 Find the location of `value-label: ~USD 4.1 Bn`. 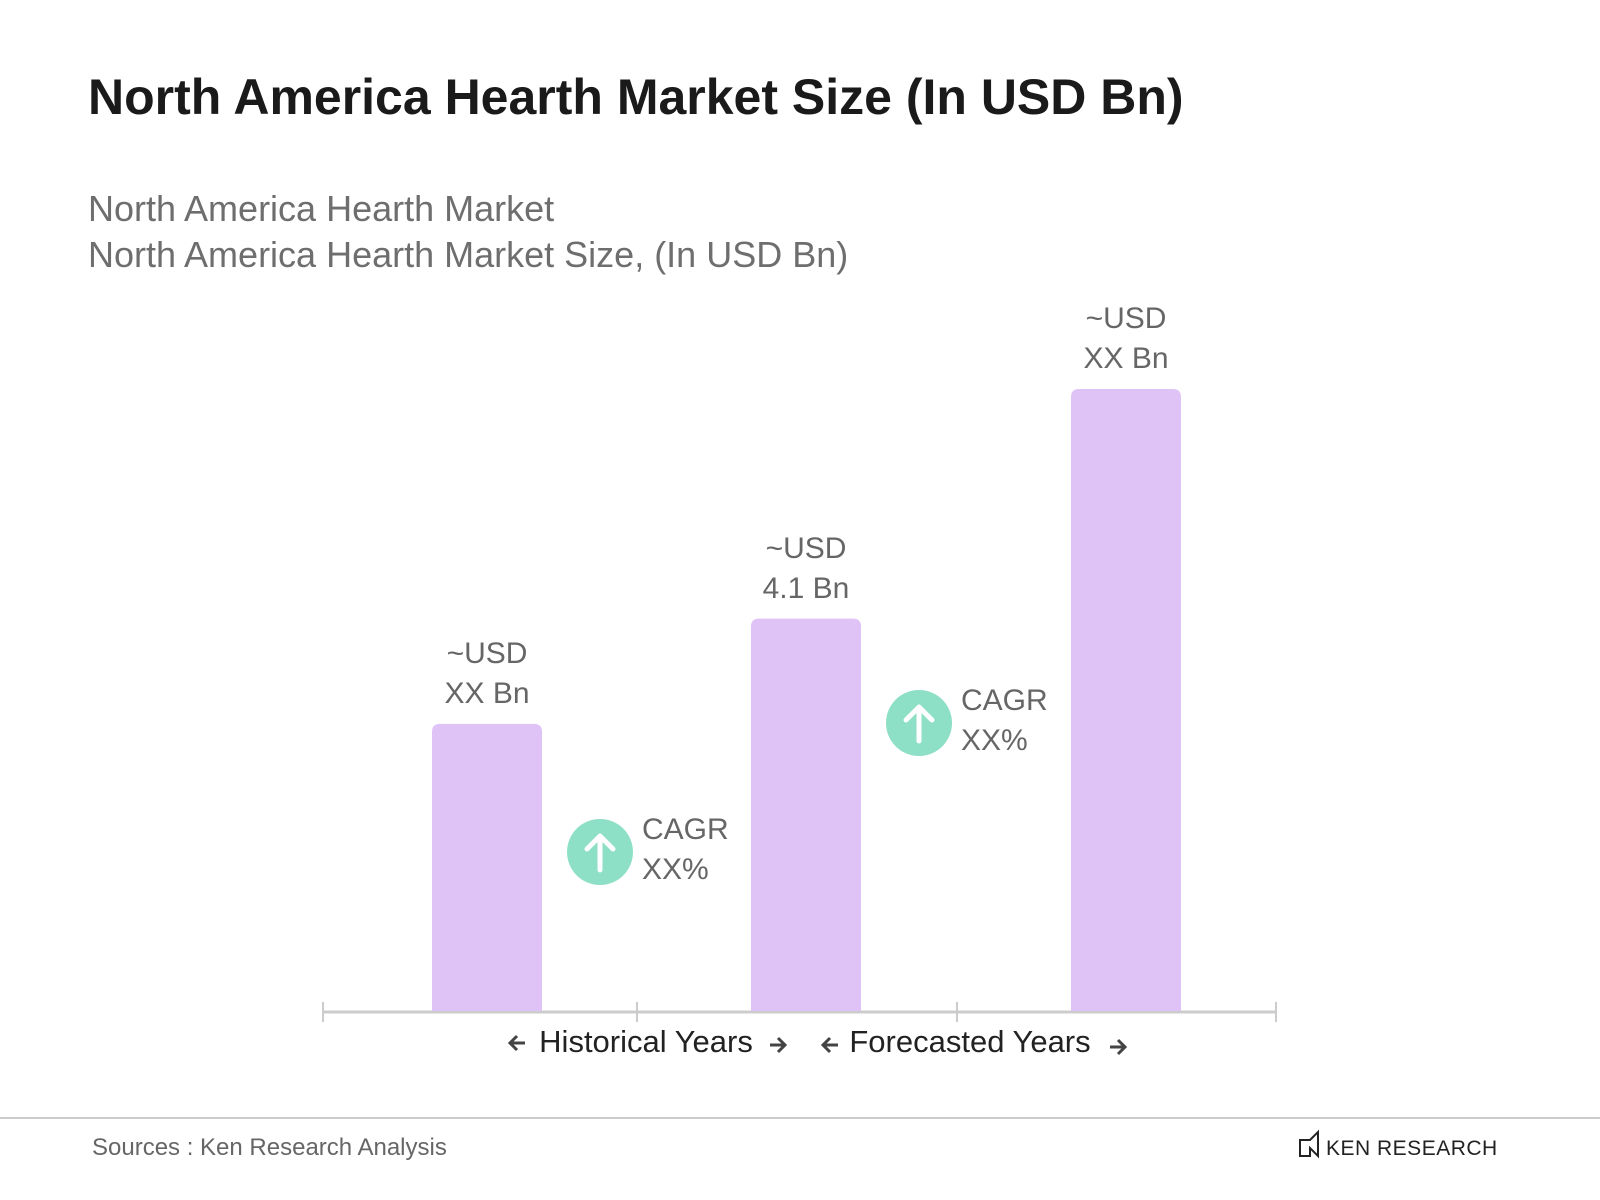

value-label: ~USD 4.1 Bn is located at coordinates (806, 568).